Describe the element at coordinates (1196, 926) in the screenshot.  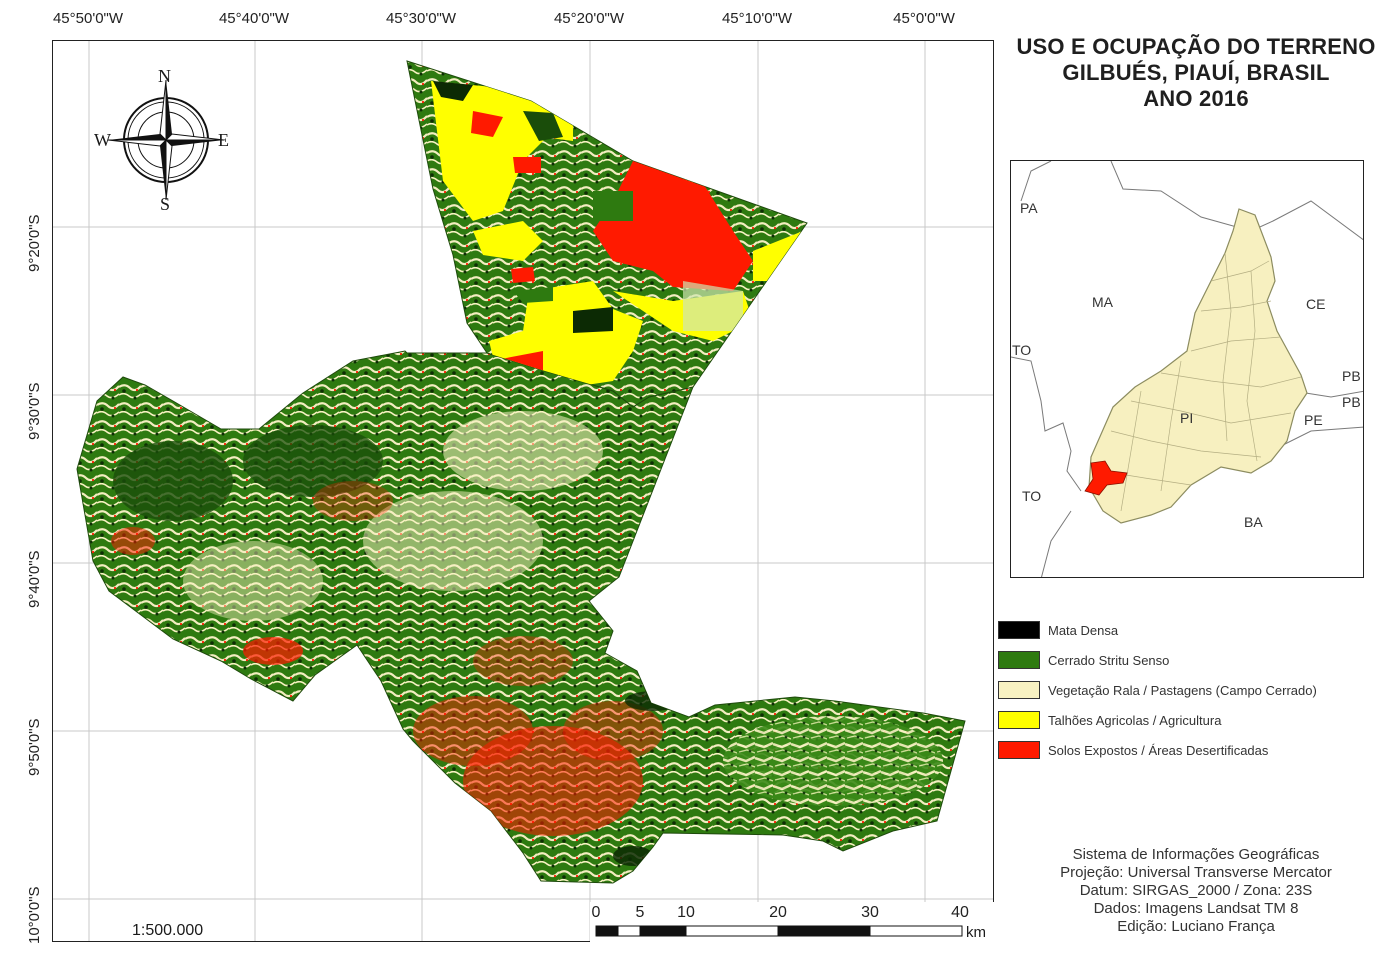
I see `credits-line5: Edição: Luciano França` at that location.